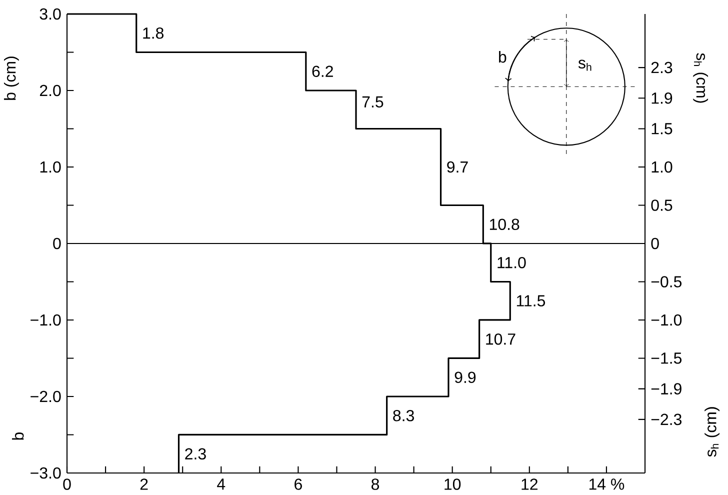 Image resolution: width=728 pixels, height=495 pixels. What do you see at coordinates (298, 484) in the screenshot?
I see `x-tick-label: 6` at bounding box center [298, 484].